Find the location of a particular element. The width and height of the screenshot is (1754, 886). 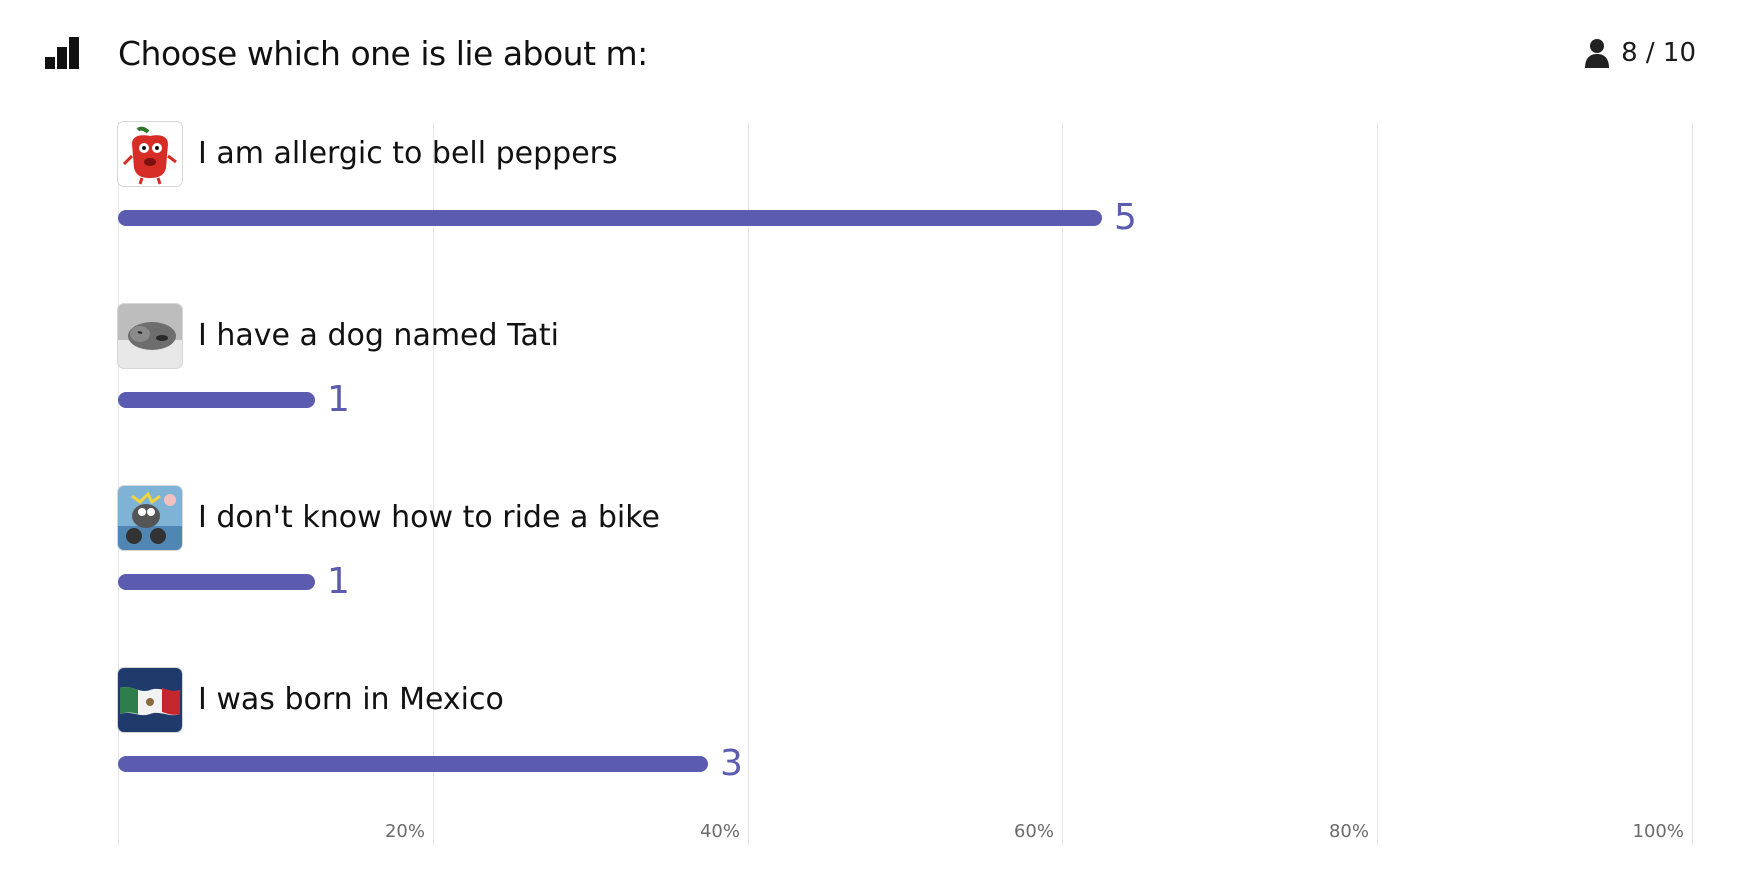

answer-label: I have a dog named Tati is located at coordinates (378, 335).